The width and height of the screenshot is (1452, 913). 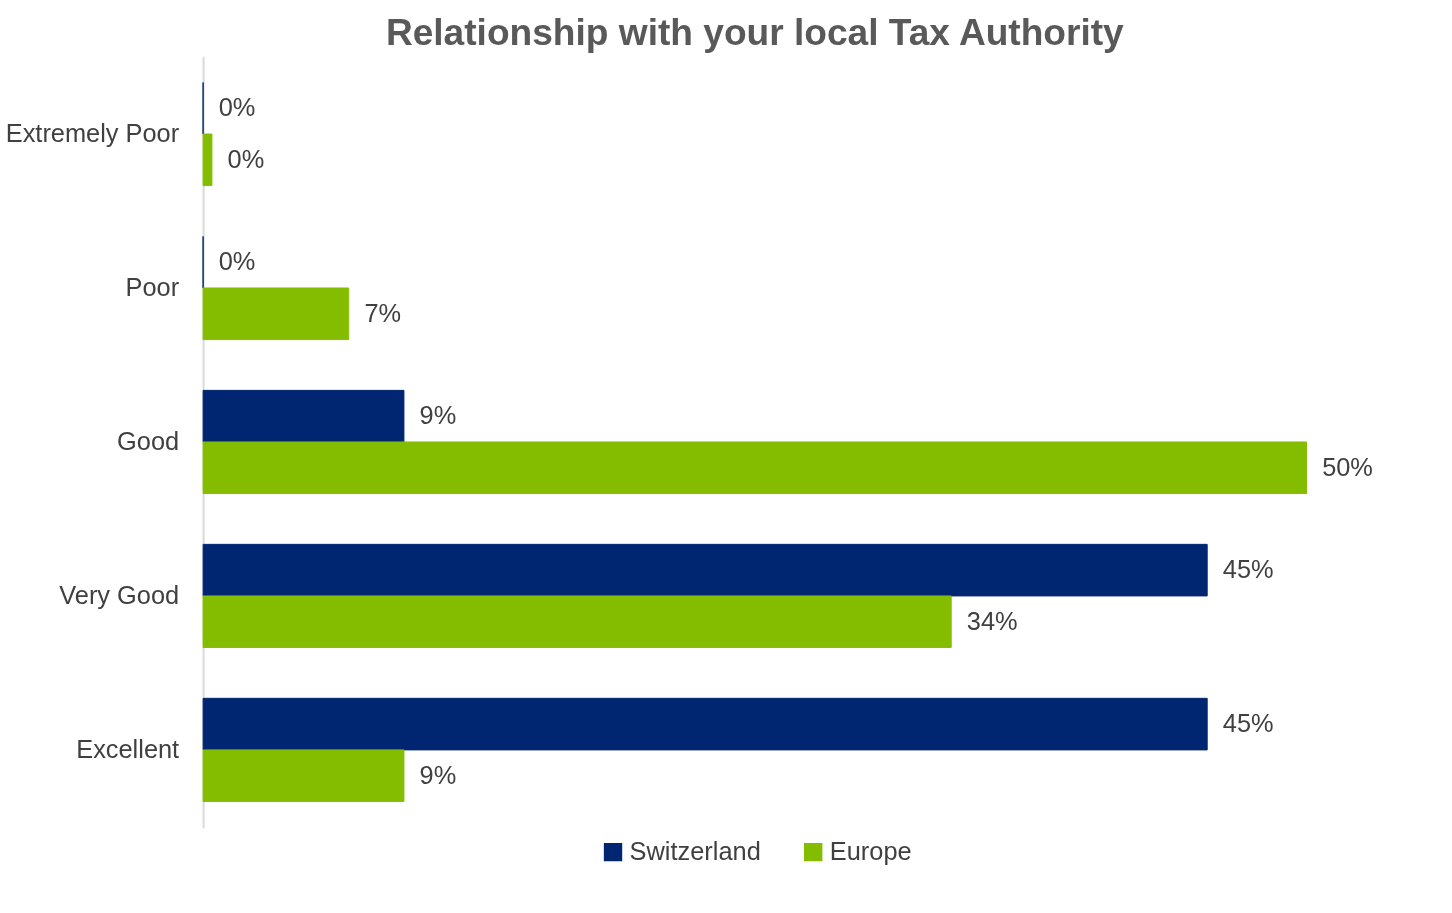 I want to click on legend-label: Switzerland, so click(x=695, y=850).